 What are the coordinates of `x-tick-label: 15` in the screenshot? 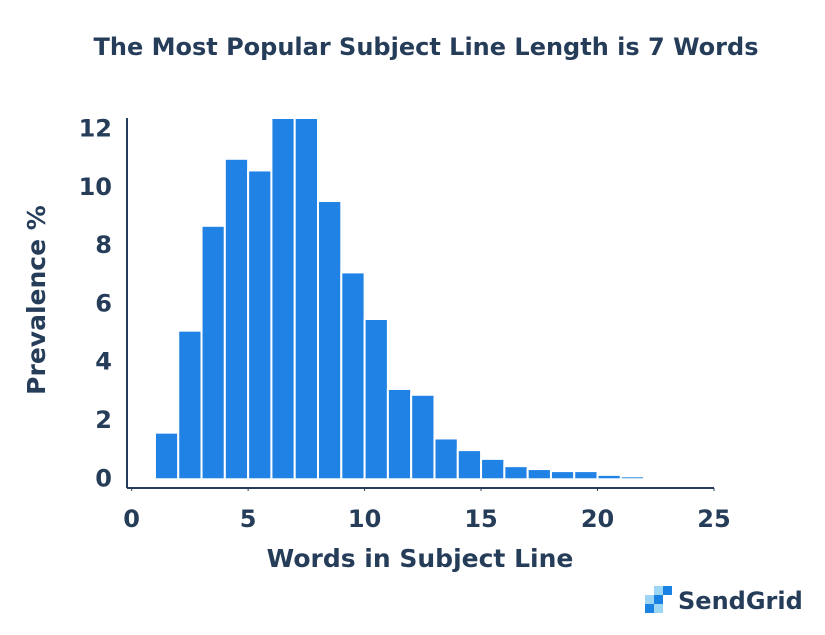 It's located at (480, 519).